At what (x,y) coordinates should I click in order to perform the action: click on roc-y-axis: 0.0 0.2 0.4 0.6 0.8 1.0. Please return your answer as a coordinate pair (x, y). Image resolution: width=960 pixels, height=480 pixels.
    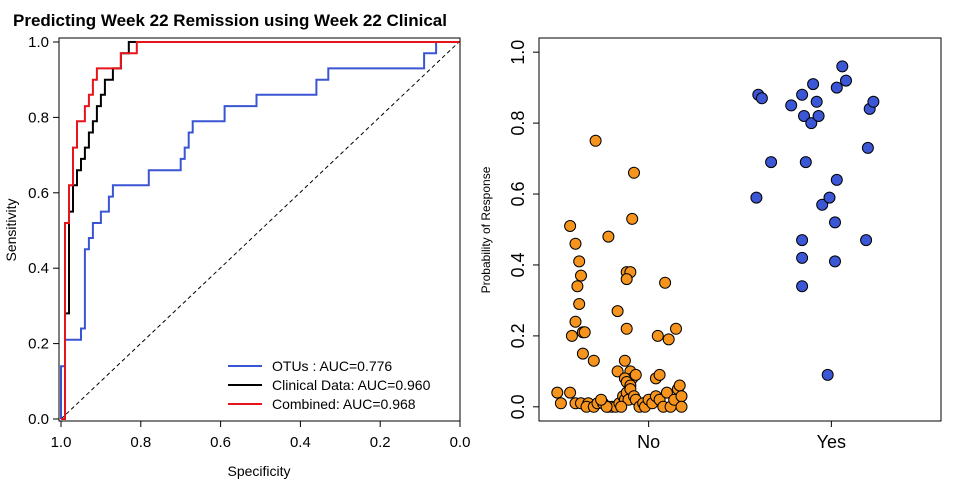
    Looking at the image, I should click on (44, 231).